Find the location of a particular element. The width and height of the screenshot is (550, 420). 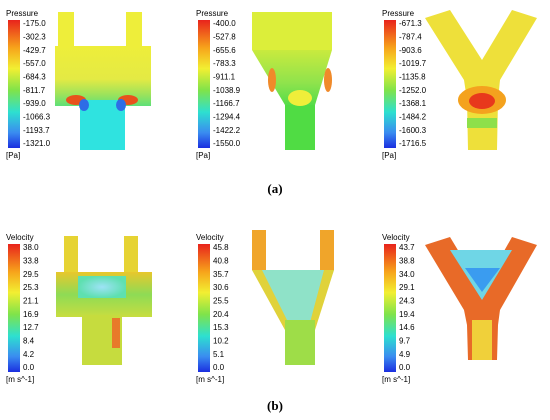

colorbar-tick-label: -787.4 is located at coordinates (410, 36).